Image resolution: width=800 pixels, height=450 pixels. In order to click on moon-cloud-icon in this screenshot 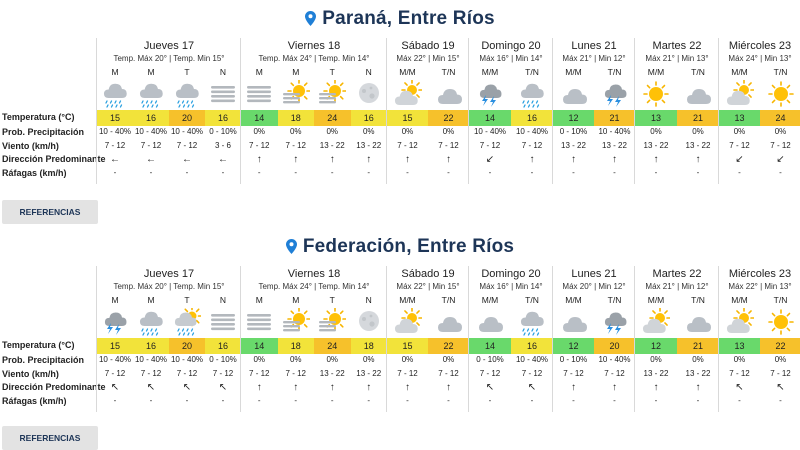, I will do `click(369, 94)`.